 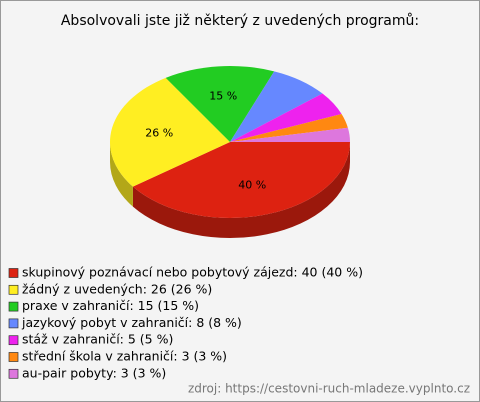 I want to click on legend-label: praxe v zahraničí: 15 (15 %), so click(x=110, y=305).